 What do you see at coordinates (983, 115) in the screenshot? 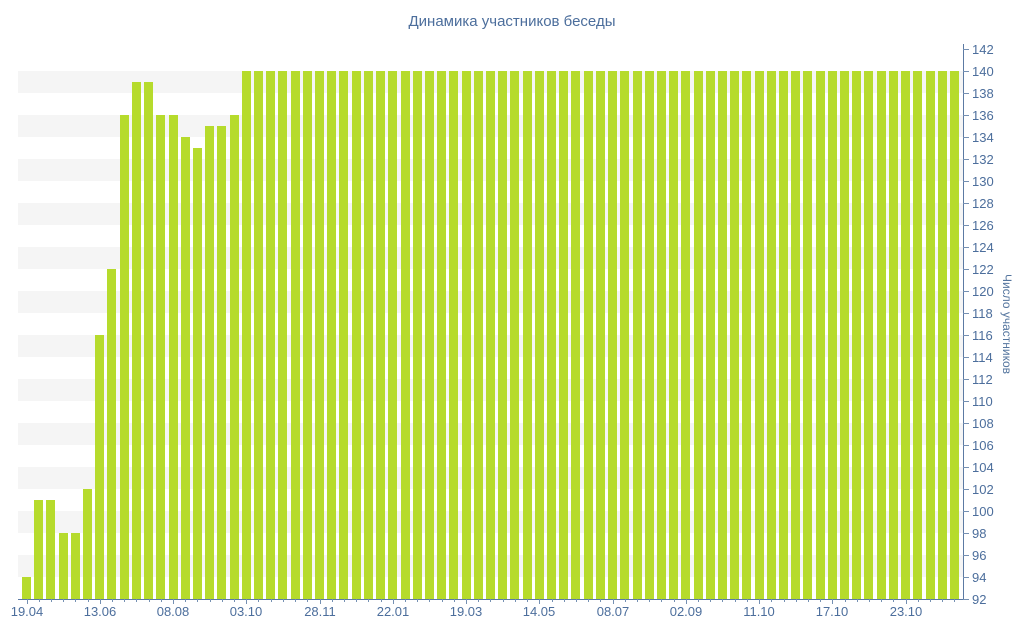
I see `y-tick-label: 136` at bounding box center [983, 115].